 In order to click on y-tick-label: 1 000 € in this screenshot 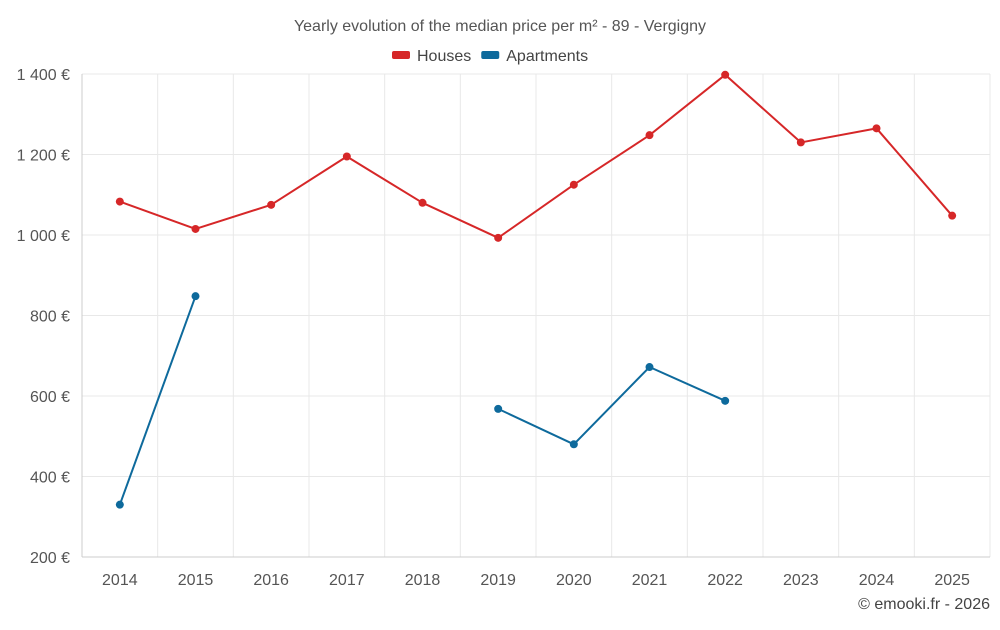, I will do `click(43, 236)`.